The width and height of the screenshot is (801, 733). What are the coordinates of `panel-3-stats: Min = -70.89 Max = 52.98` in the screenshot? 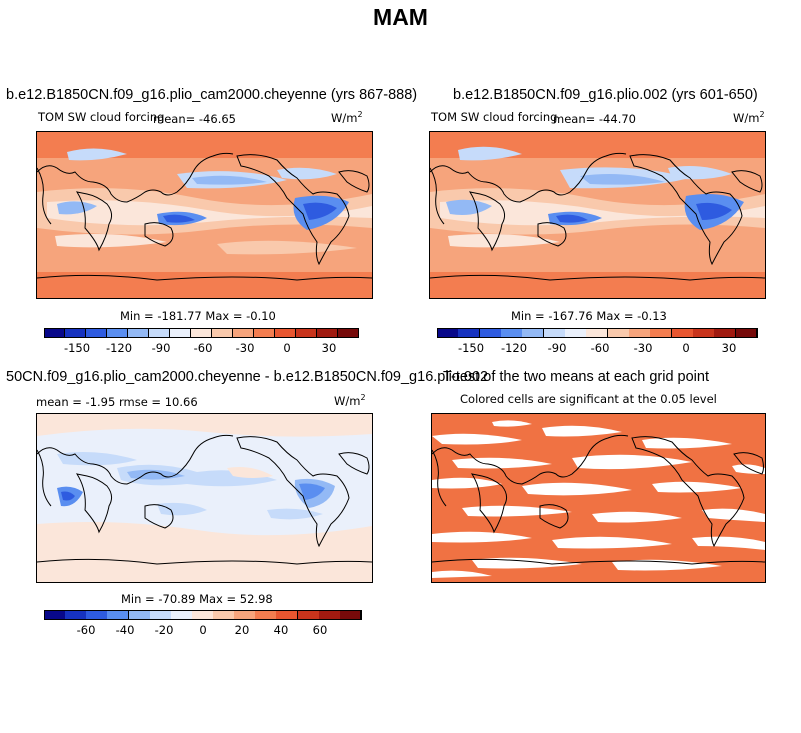 It's located at (197, 599).